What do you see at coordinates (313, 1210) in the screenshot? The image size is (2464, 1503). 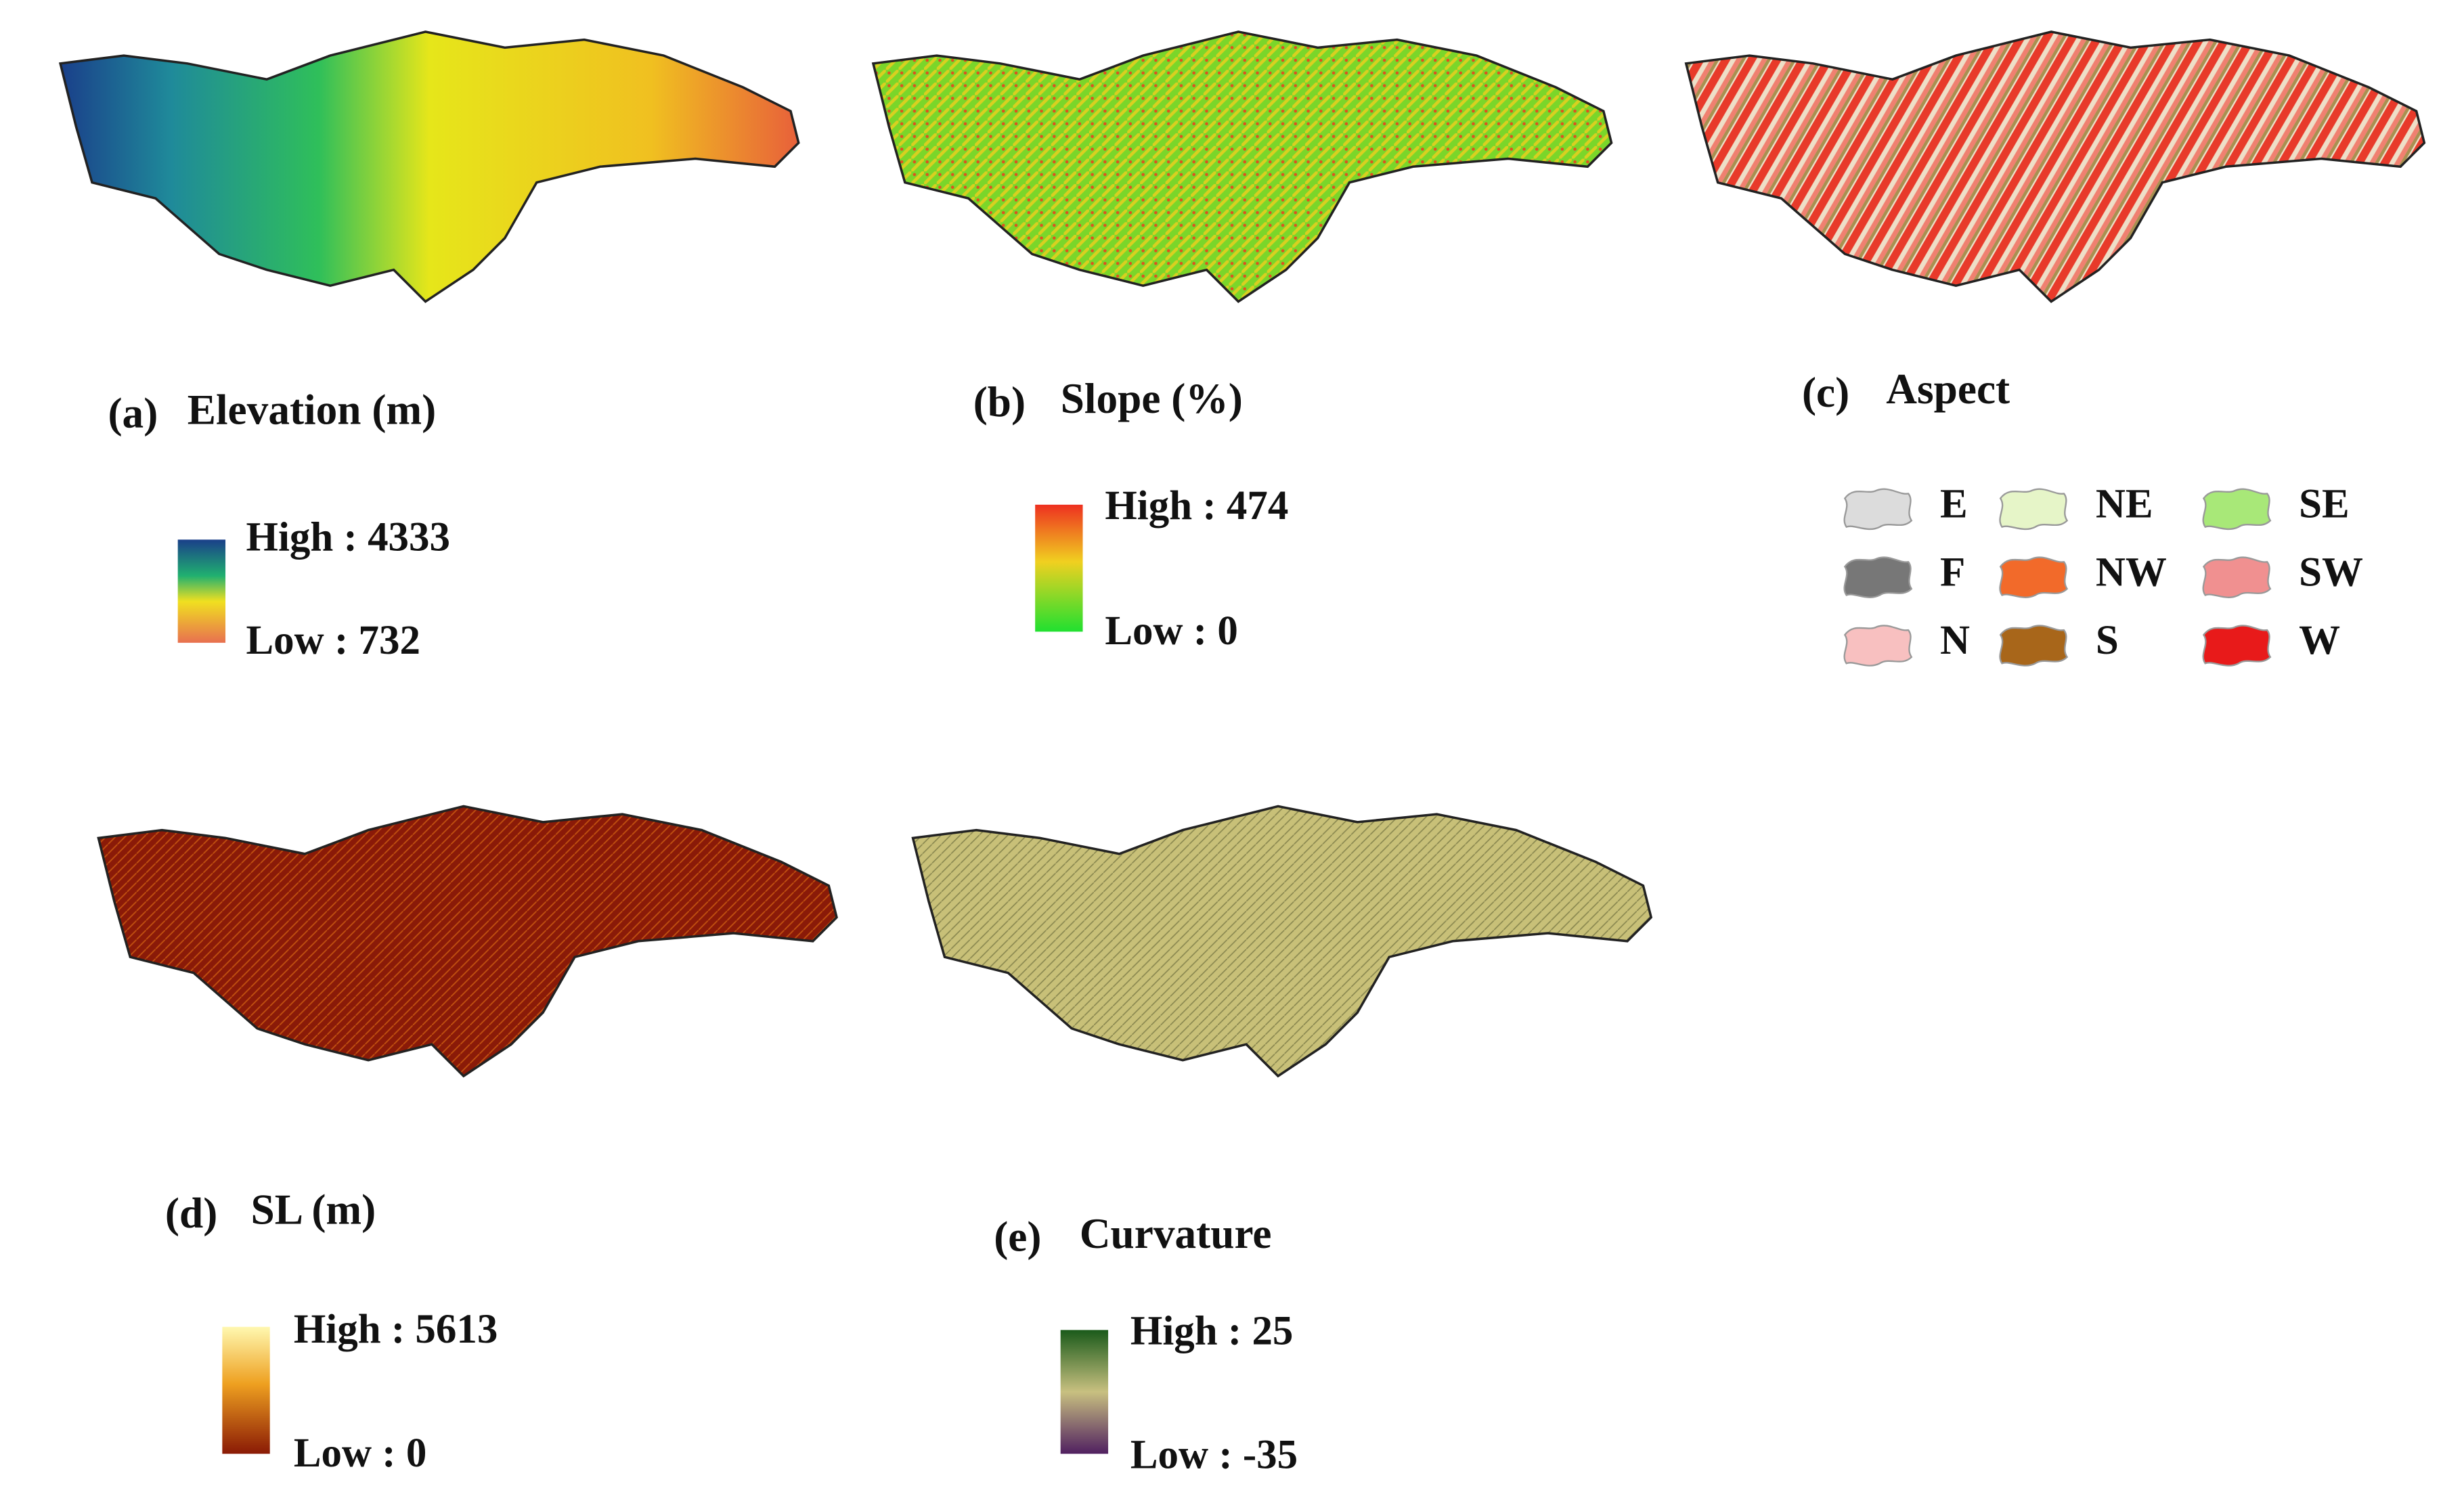 I see `panel-title: SL (m)` at bounding box center [313, 1210].